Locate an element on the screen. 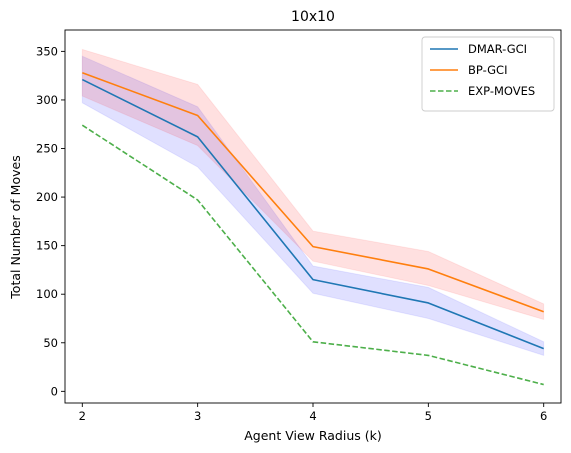  y-tick-label: 350 is located at coordinates (47, 51).